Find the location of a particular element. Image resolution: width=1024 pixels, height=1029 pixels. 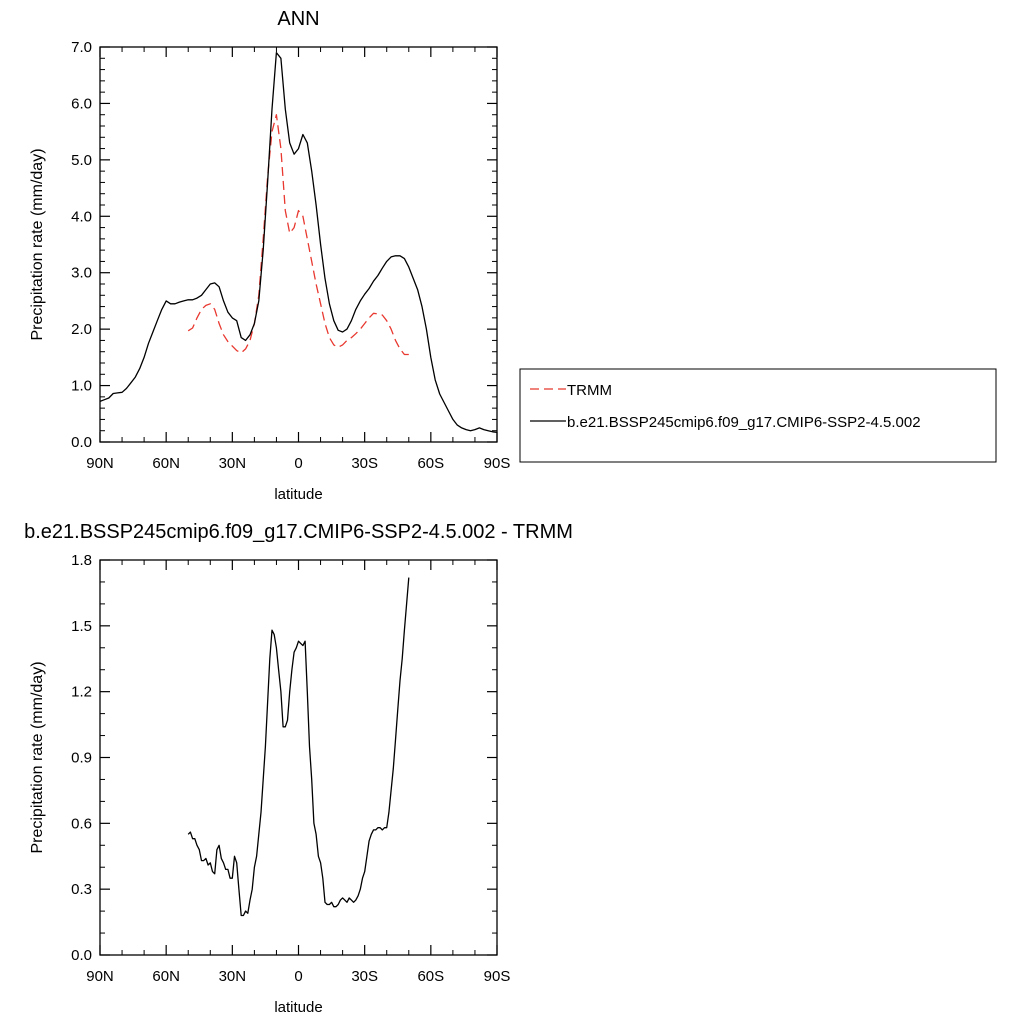

y-tick-label: 1.0 is located at coordinates (81, 386).